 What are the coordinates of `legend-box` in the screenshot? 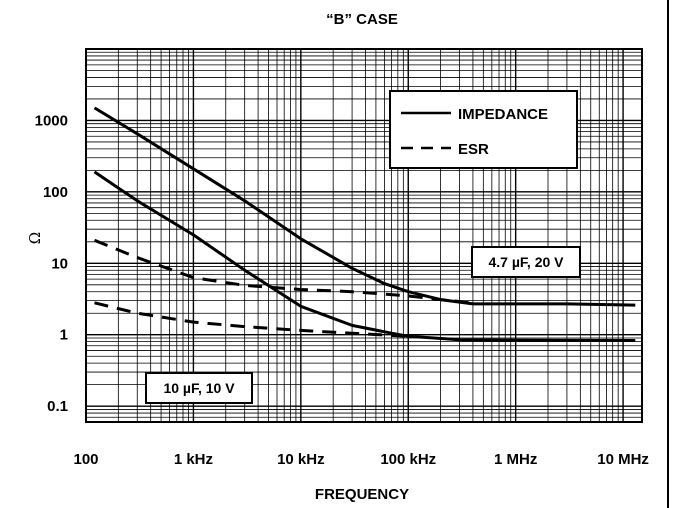 It's located at (483, 129).